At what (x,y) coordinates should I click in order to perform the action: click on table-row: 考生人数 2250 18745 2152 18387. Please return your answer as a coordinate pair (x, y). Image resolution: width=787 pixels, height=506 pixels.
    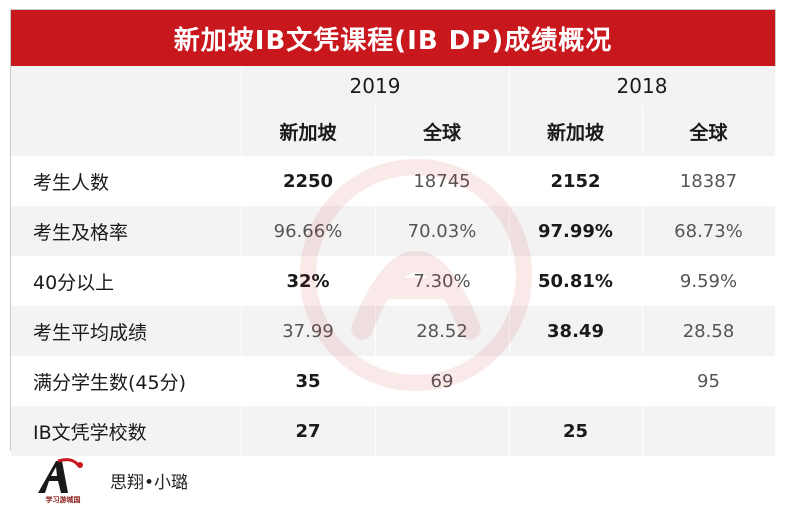
    Looking at the image, I should click on (393, 181).